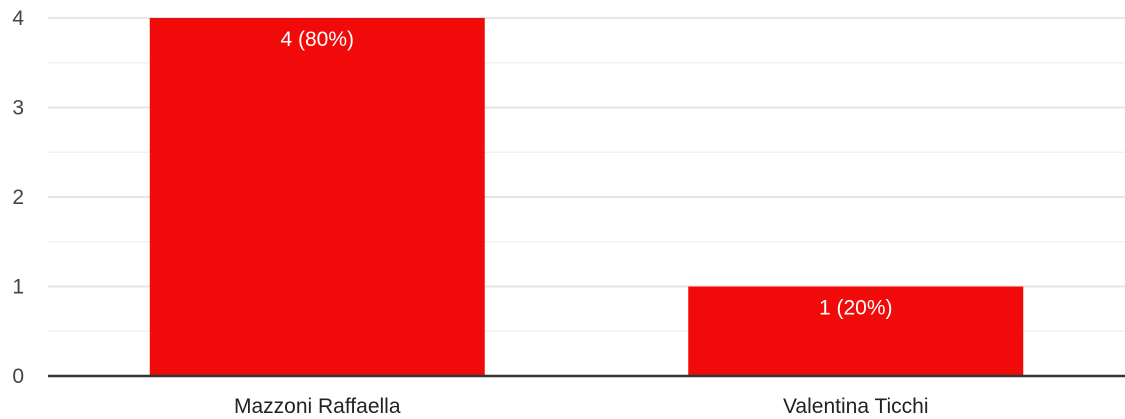 The width and height of the screenshot is (1125, 419). I want to click on y-tick-label: 0, so click(18, 376).